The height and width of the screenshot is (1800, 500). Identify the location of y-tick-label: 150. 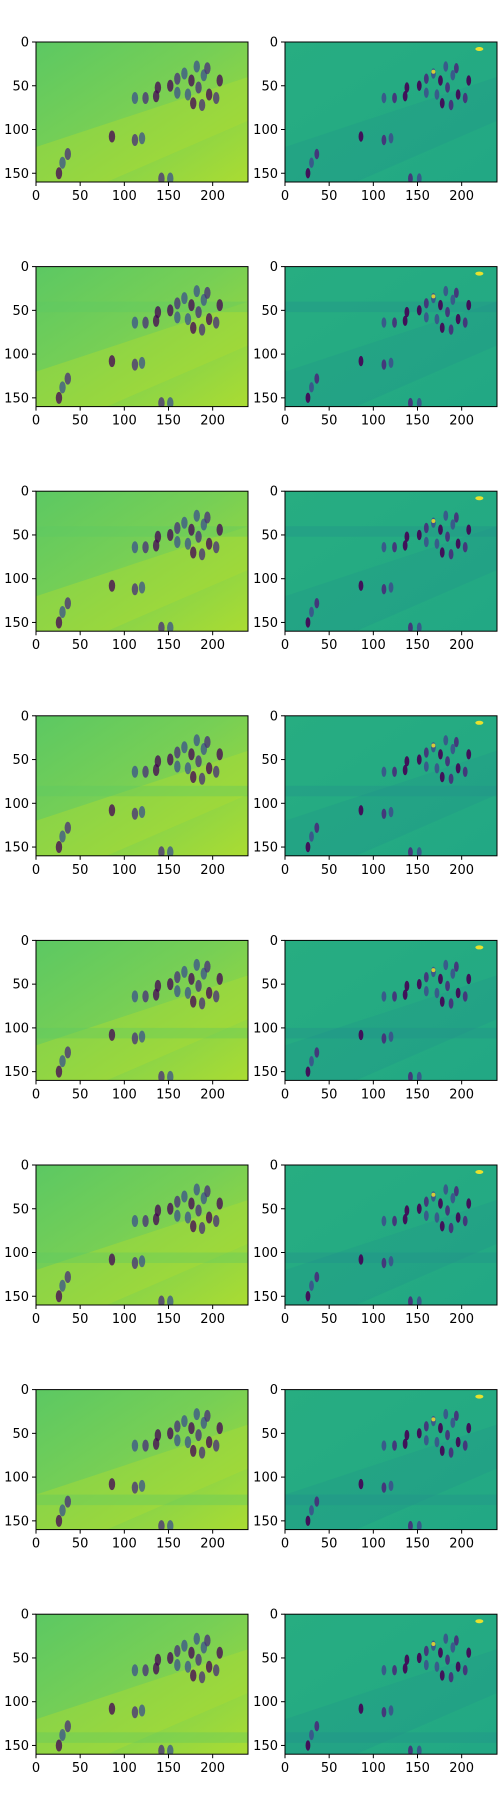
(16, 174).